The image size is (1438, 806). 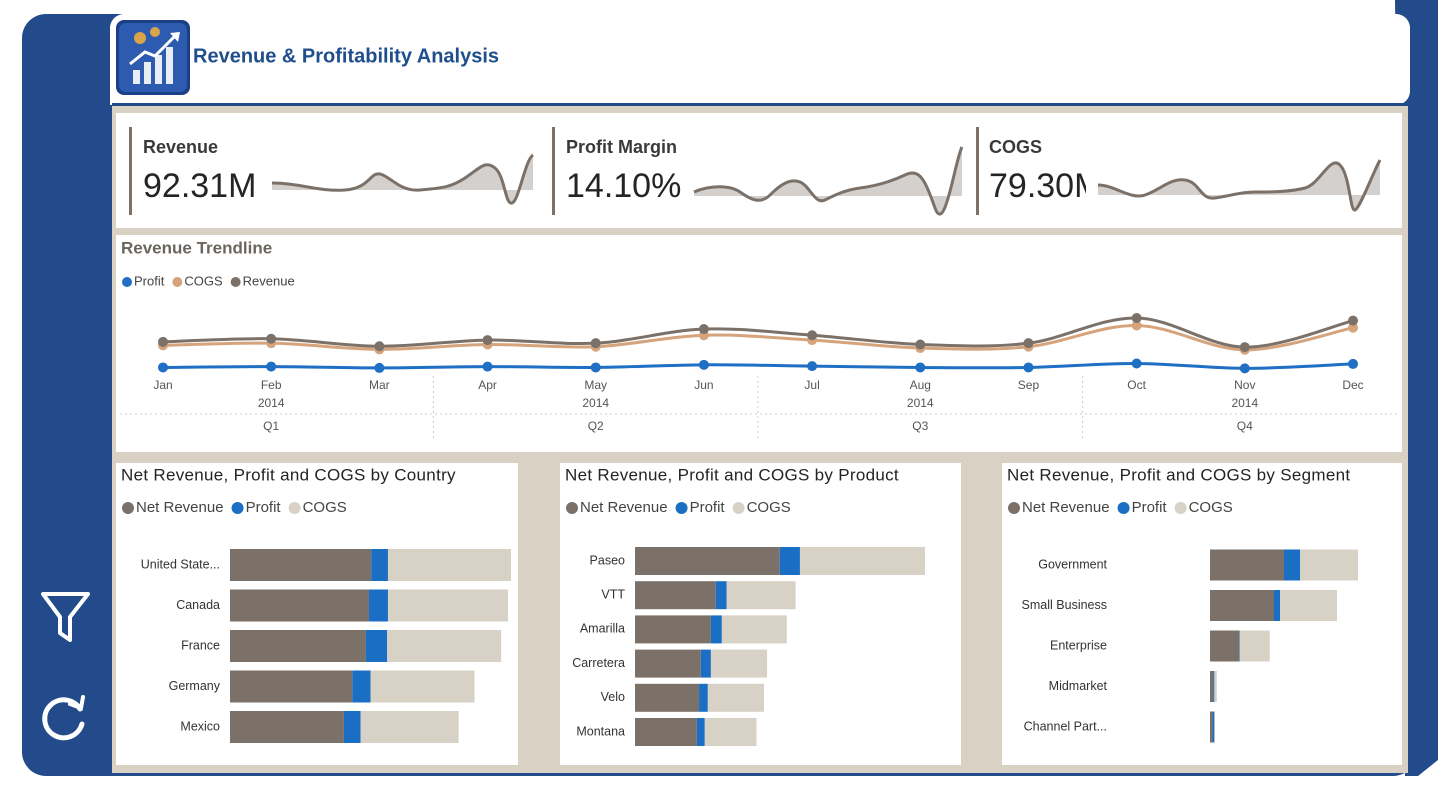 I want to click on quarter-label: Q2, so click(x=596, y=426).